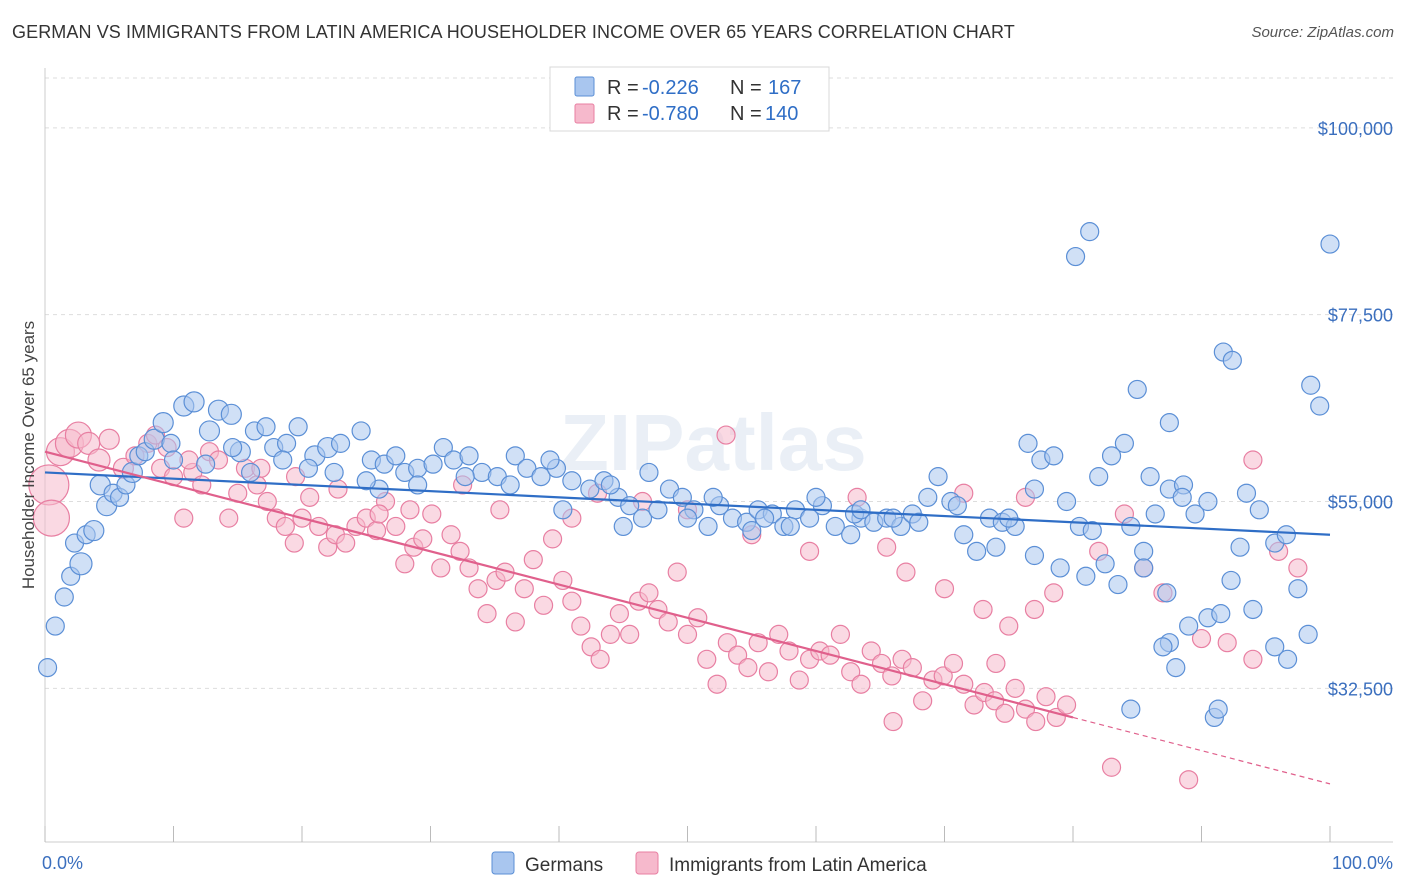  What do you see at coordinates (713, 442) in the screenshot?
I see `watermark: ZIPatlas` at bounding box center [713, 442].